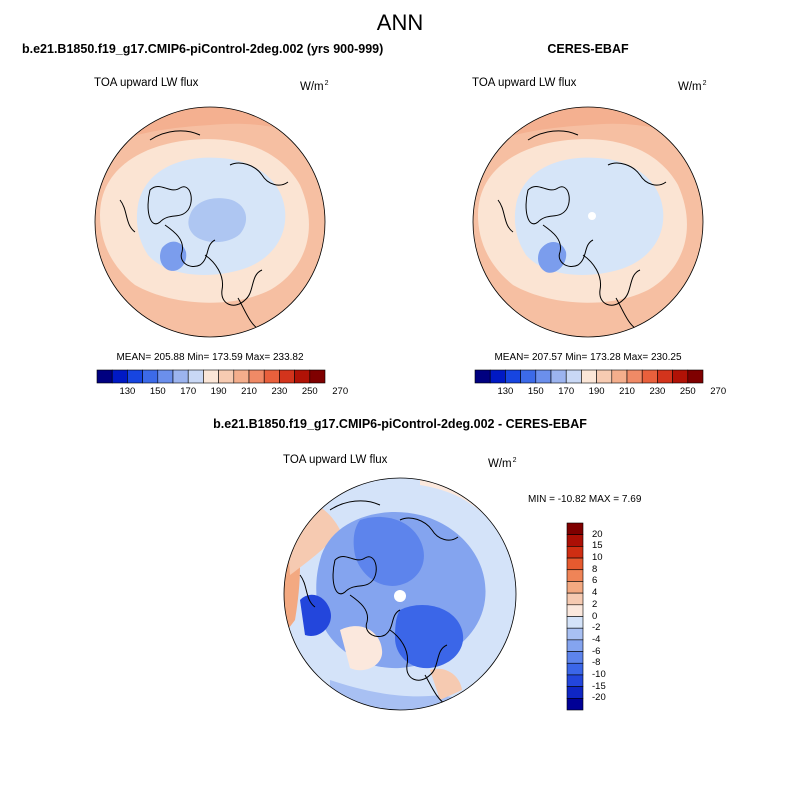  I want to click on diff-variable-label: TOA upward LW flux, so click(335, 460).